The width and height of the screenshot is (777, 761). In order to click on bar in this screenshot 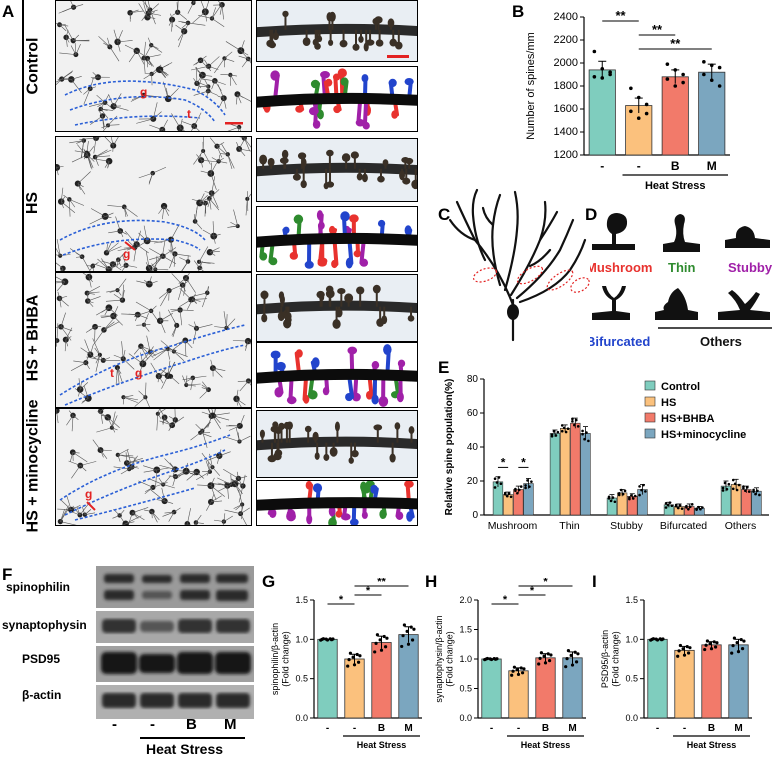, I will do `click(491, 688)`.